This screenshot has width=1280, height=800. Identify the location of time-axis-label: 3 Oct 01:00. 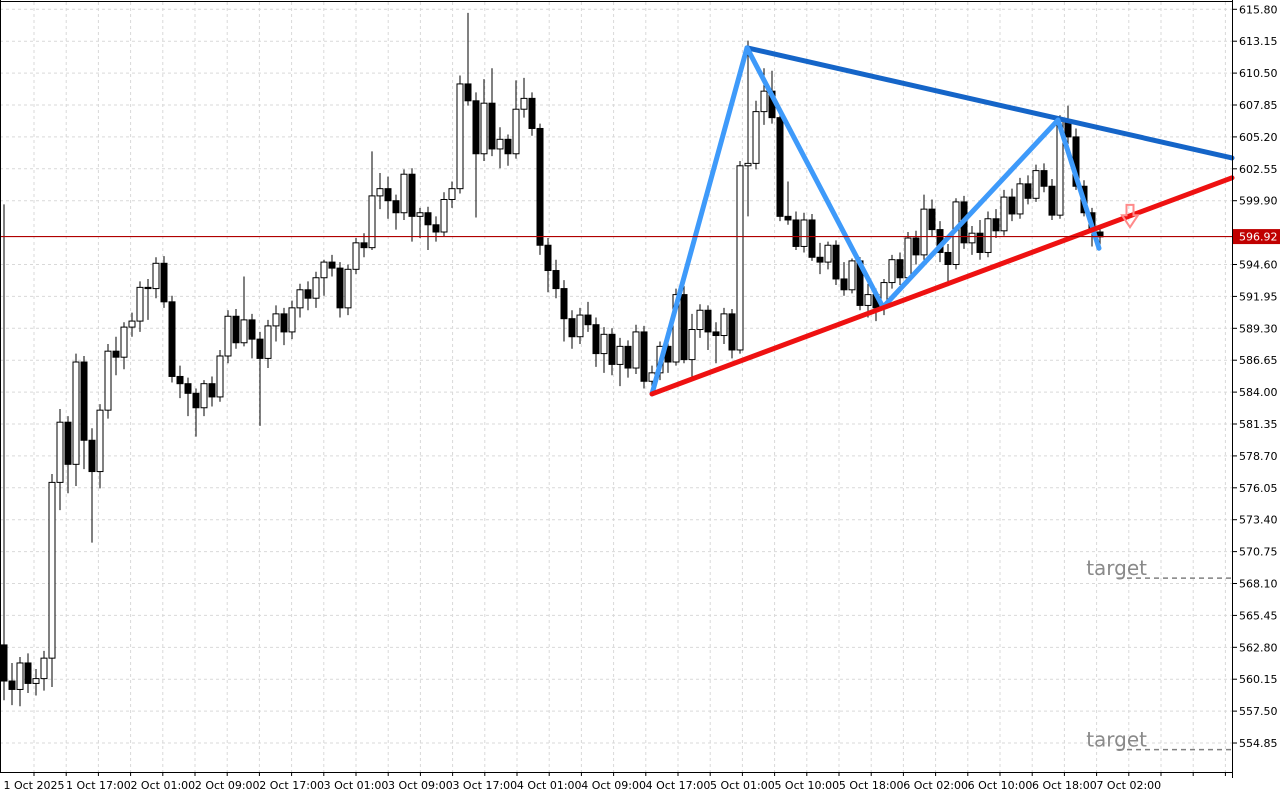
(356, 785).